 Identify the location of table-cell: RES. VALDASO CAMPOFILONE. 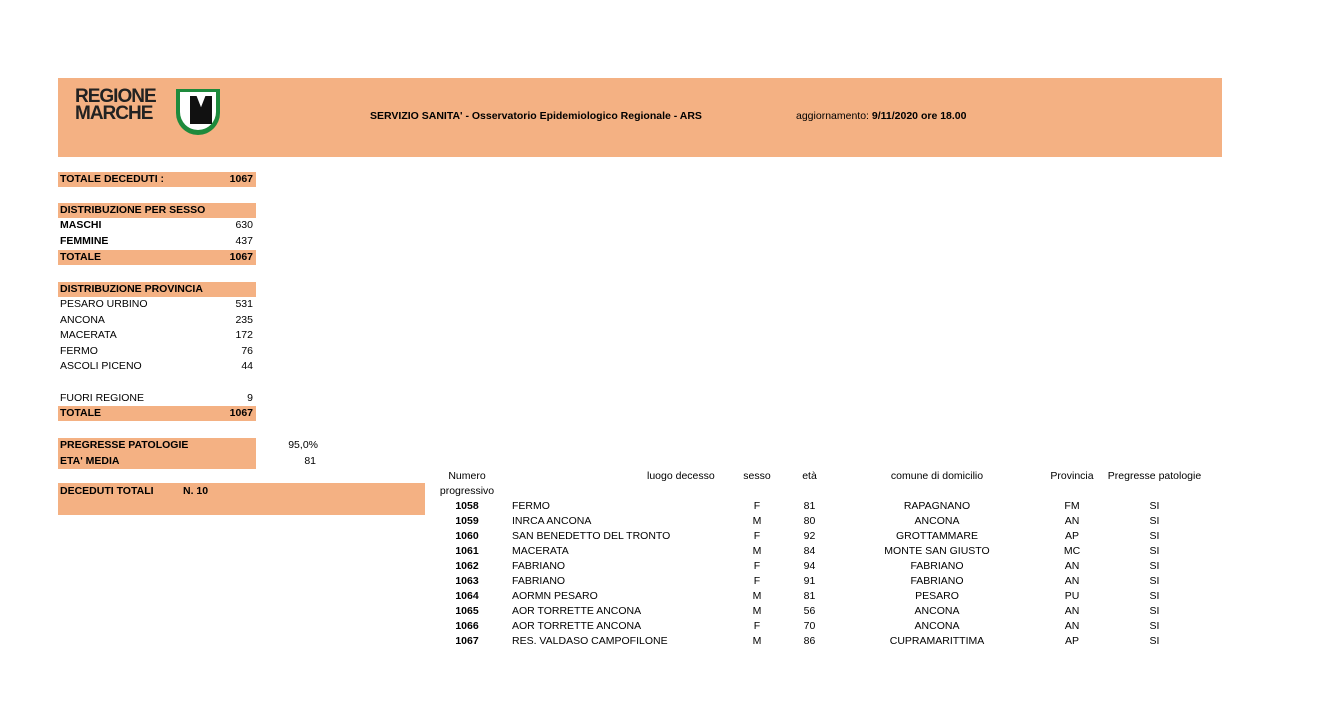
(590, 641).